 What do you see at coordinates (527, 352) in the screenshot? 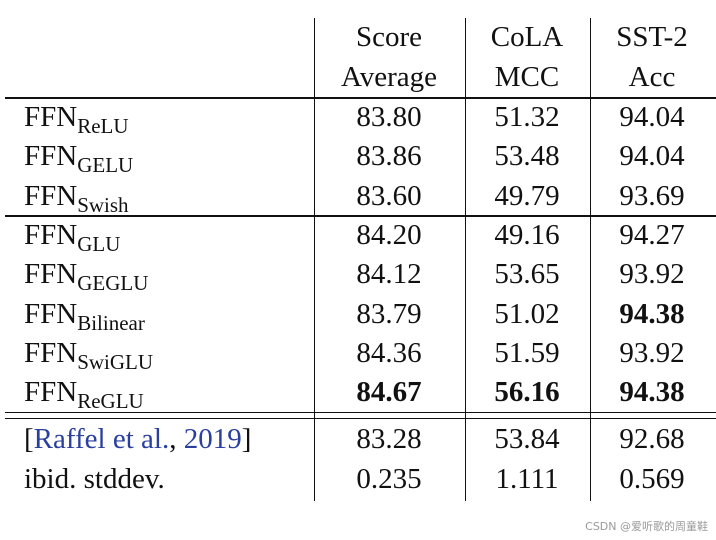
I see `cell: 51.59` at bounding box center [527, 352].